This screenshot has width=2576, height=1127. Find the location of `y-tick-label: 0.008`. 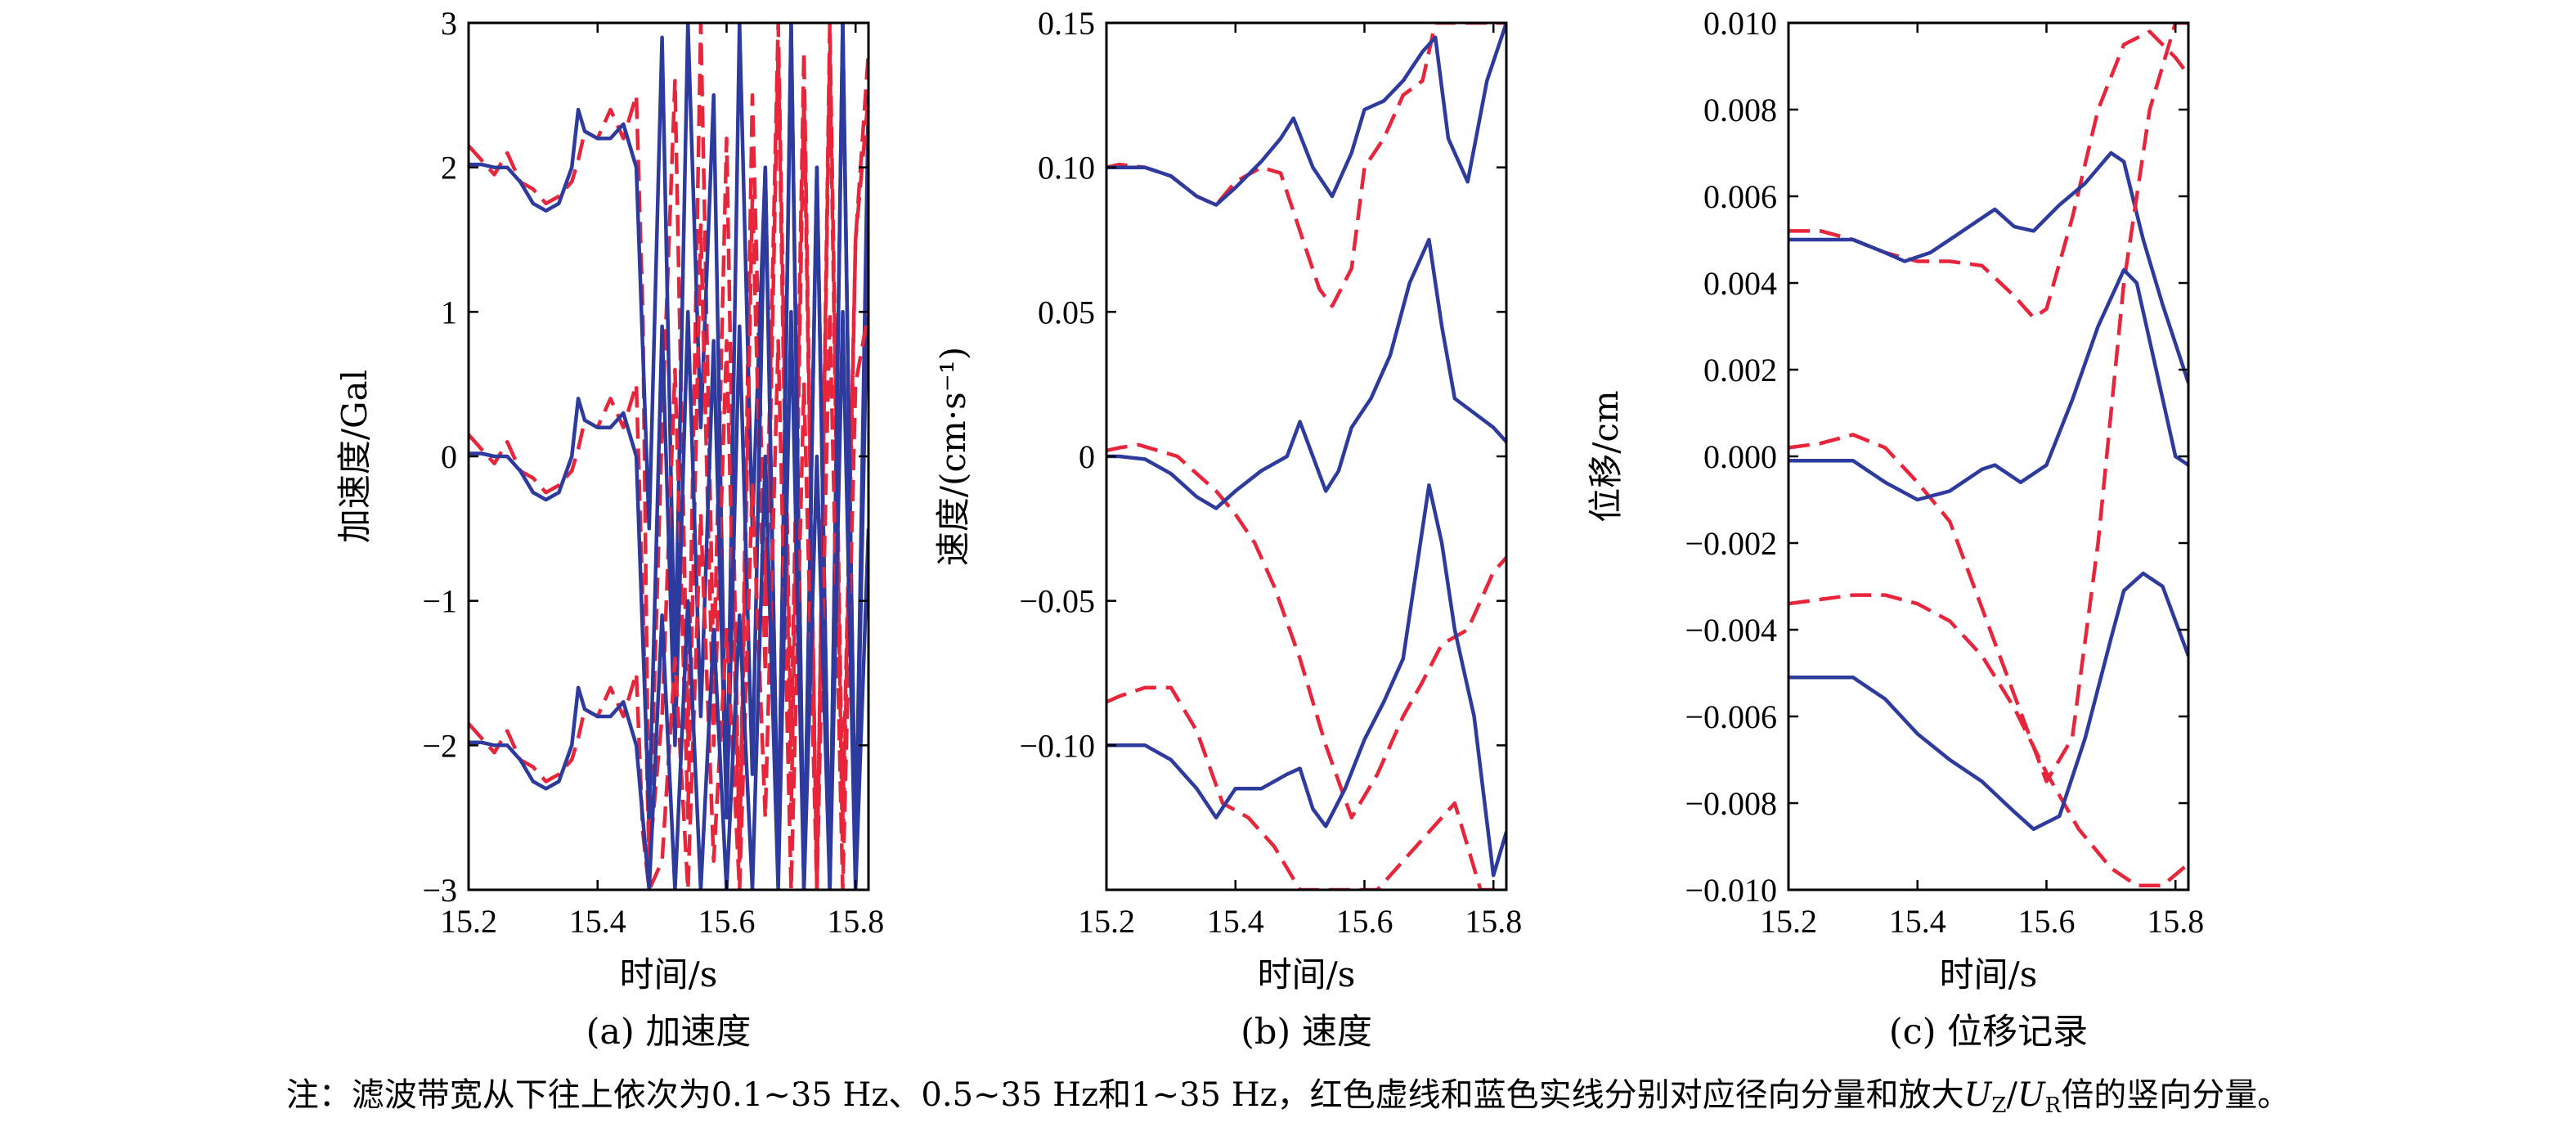

y-tick-label: 0.008 is located at coordinates (1740, 110).